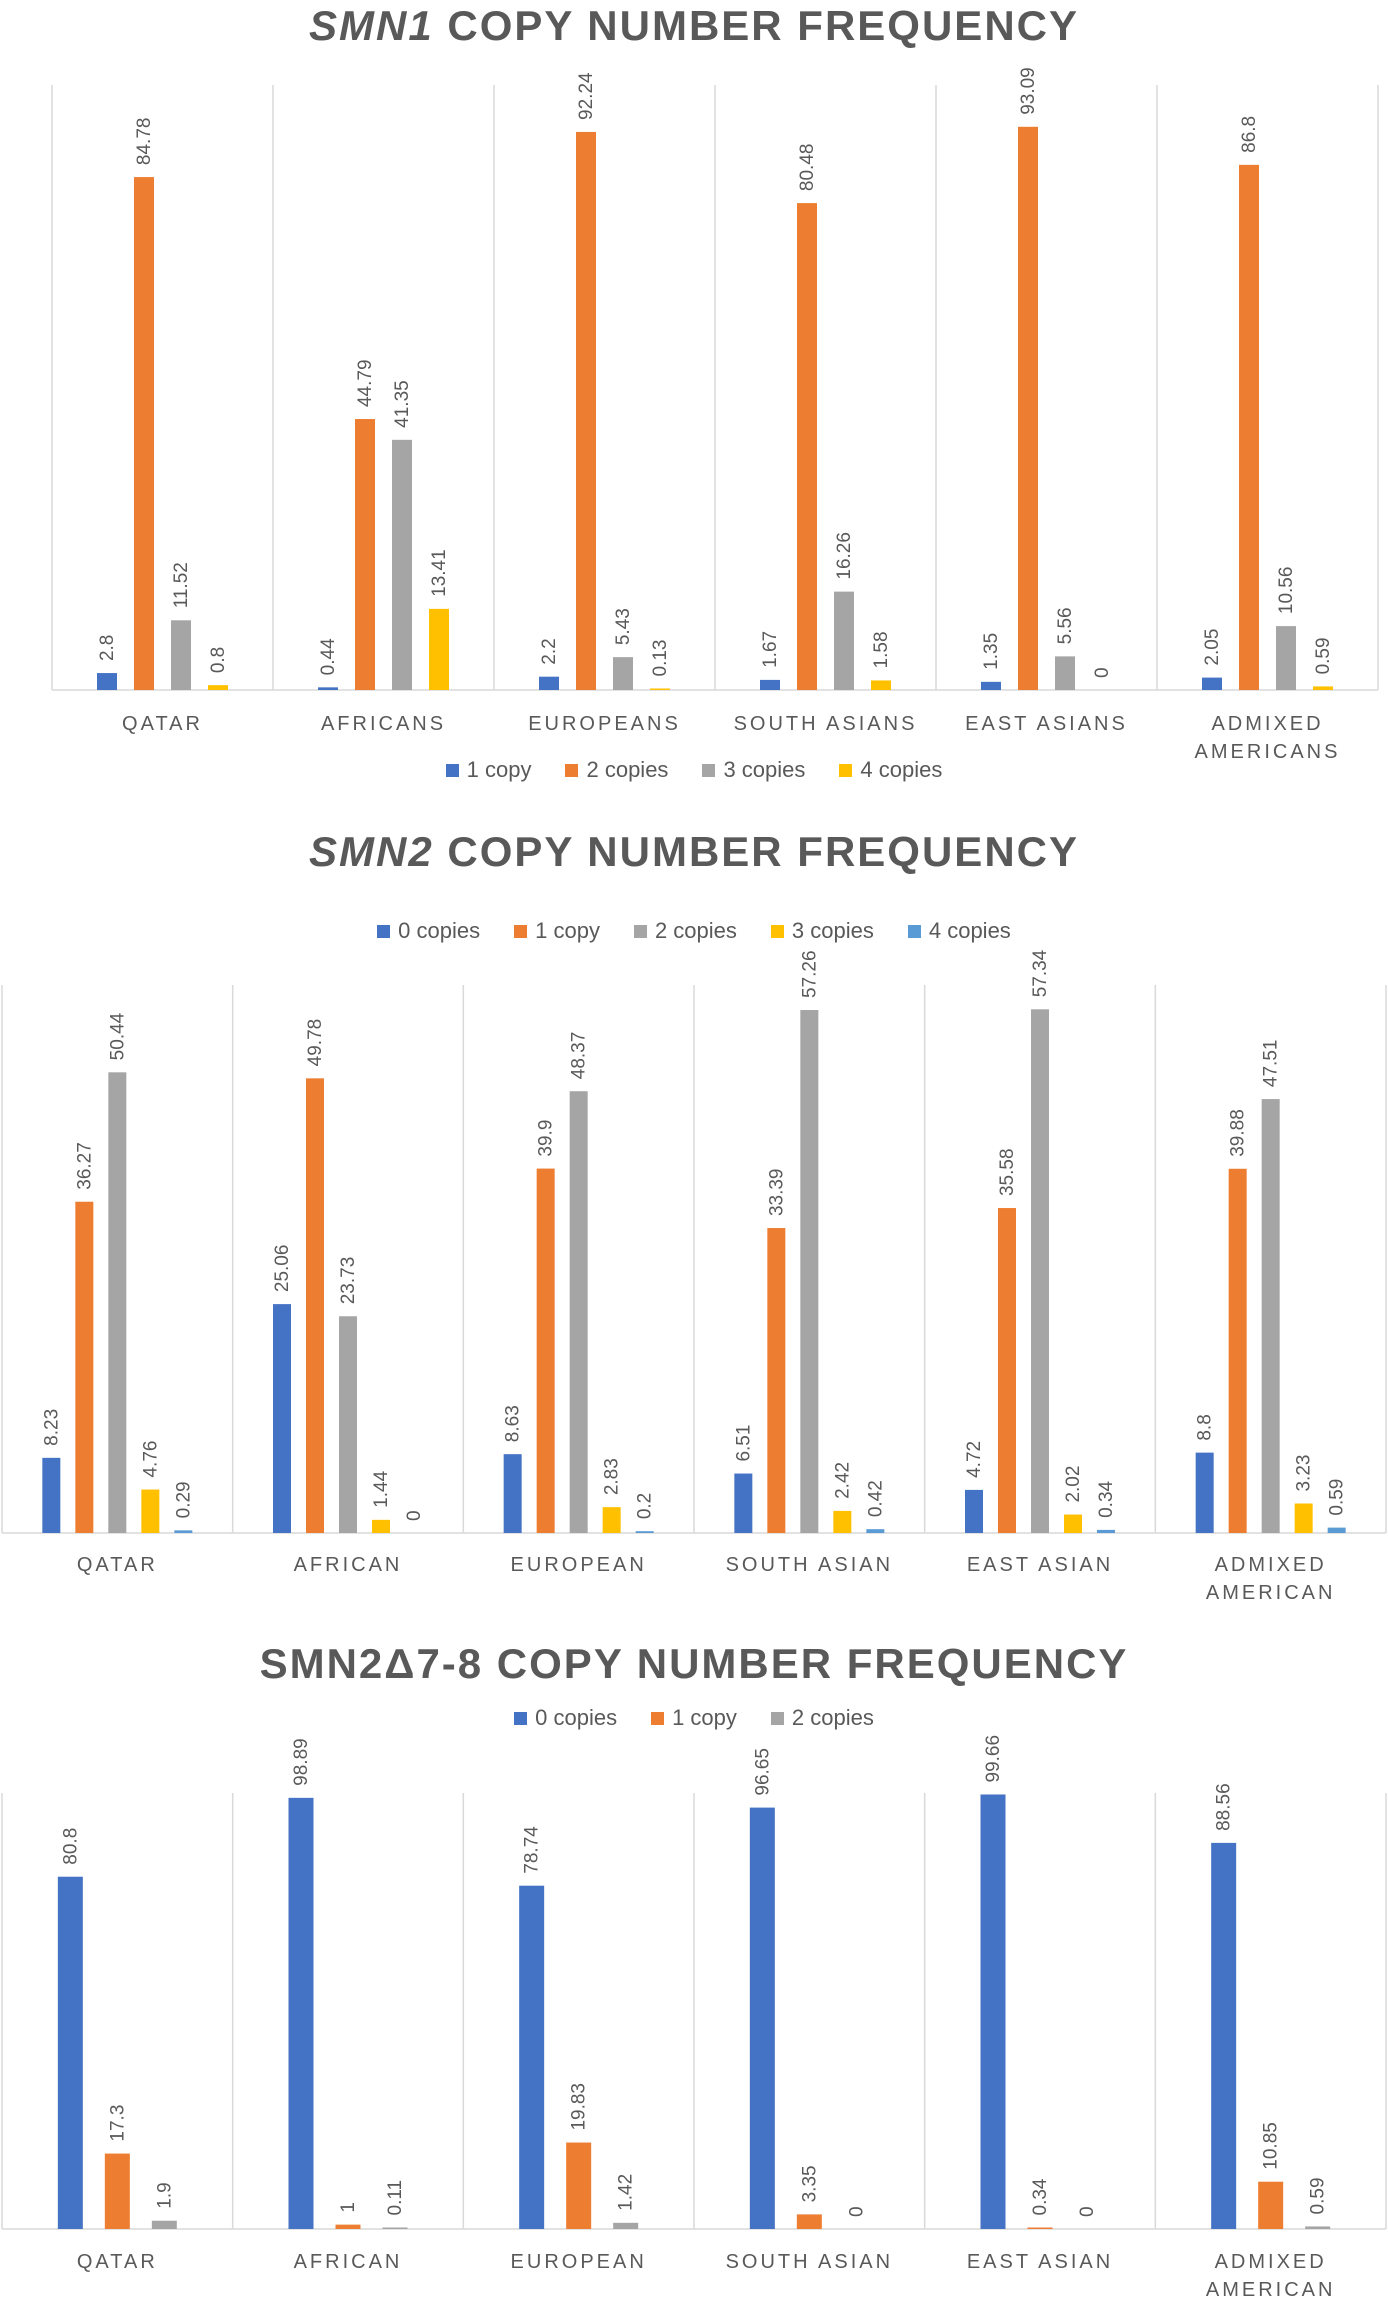  I want to click on data-label: 4.72, so click(974, 1459).